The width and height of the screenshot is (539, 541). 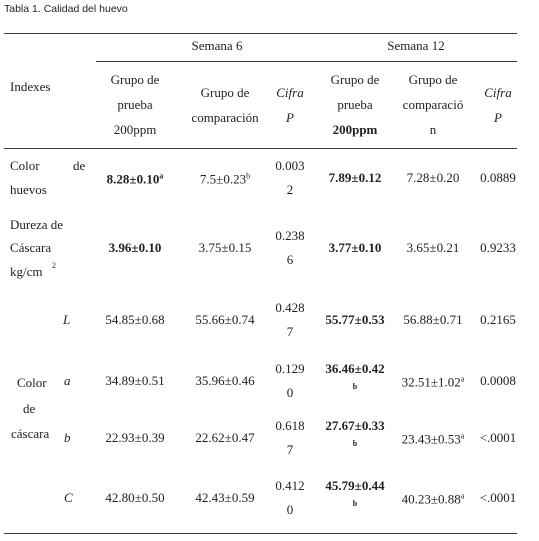 I want to click on cell-text: 2, so click(x=290, y=189).